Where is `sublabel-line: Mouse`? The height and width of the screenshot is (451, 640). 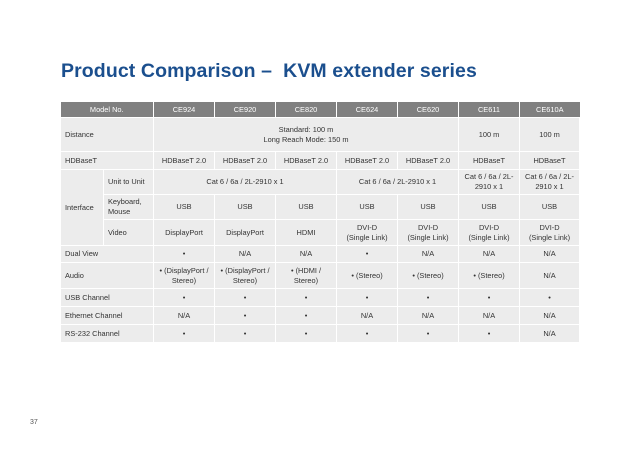 sublabel-line: Mouse is located at coordinates (119, 211).